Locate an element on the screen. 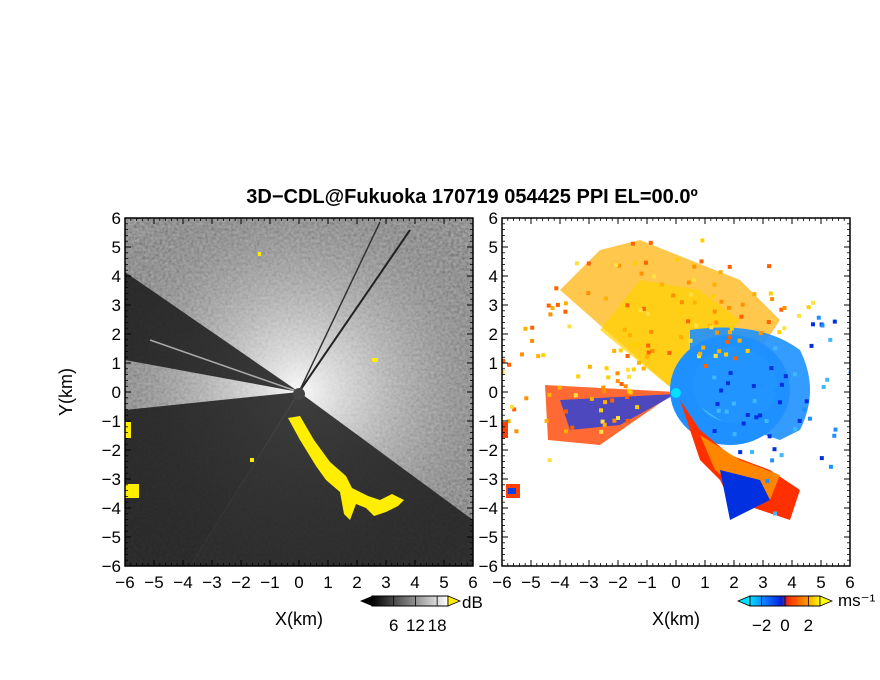 Image resolution: width=880 pixels, height=680 pixels. y-tick-label: −2 is located at coordinates (111, 450).